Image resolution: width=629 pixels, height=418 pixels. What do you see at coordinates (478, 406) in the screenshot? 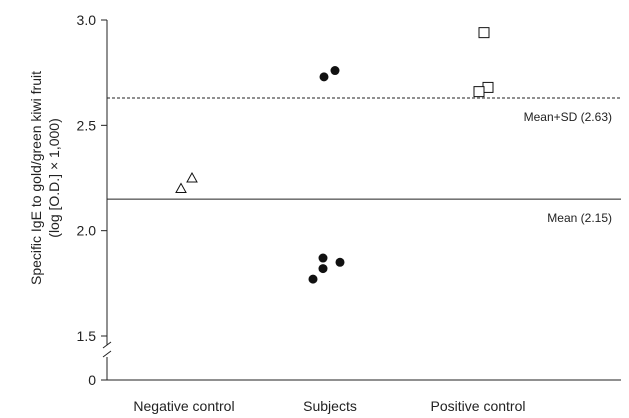
I see `x-category-label: Positive control` at bounding box center [478, 406].